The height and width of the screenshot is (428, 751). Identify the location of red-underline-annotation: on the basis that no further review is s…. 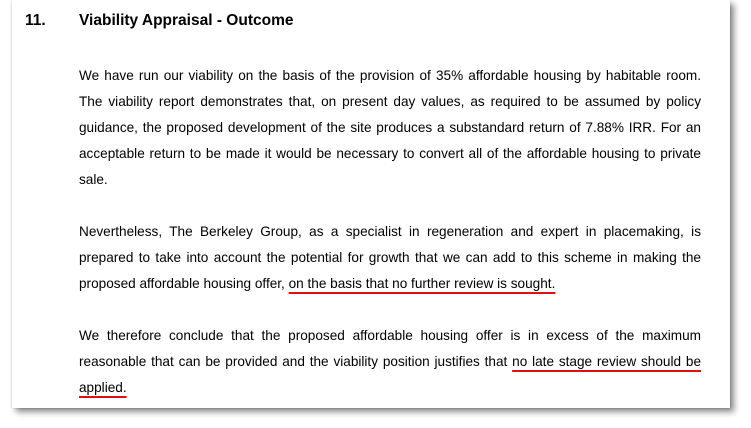
(422, 283).